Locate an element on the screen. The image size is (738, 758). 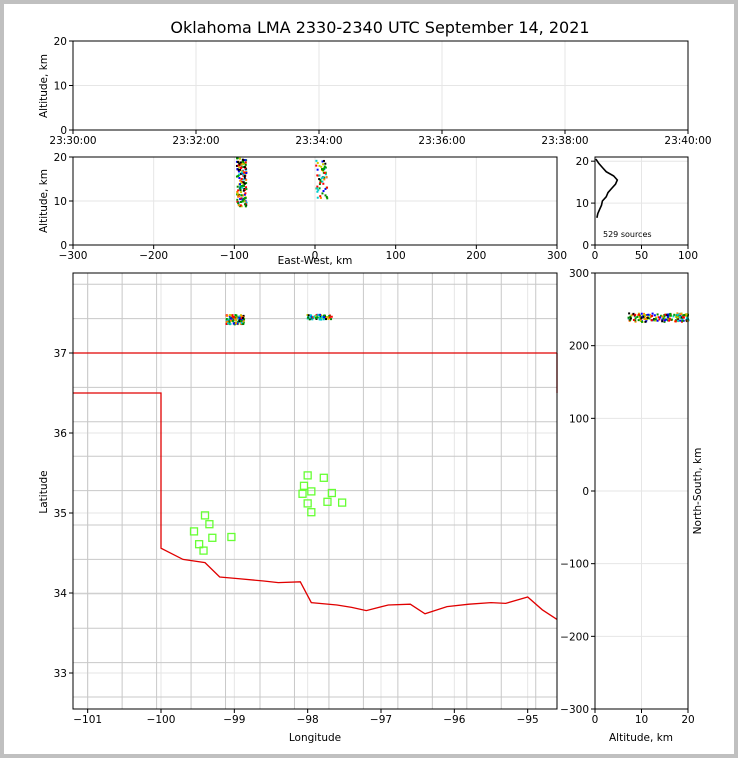
y-tick-label: 33 is located at coordinates (60, 674).